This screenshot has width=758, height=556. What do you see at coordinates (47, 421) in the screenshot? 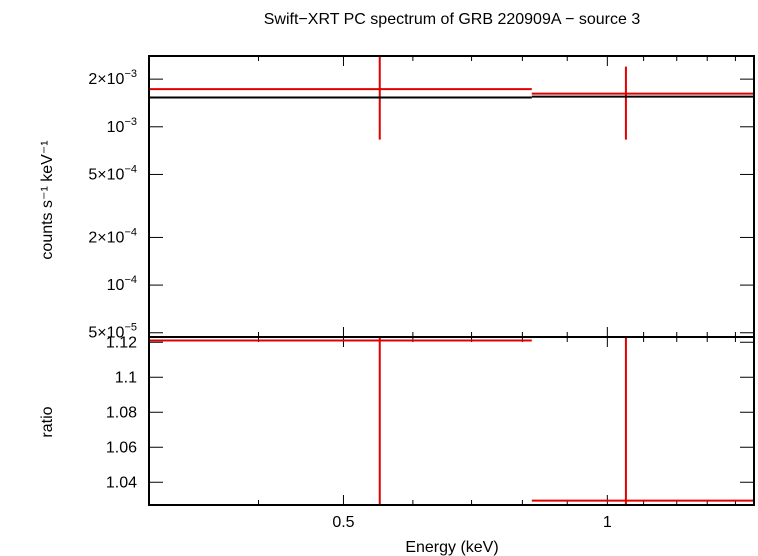
I see `y-axis-label-ratio: ratio` at bounding box center [47, 421].